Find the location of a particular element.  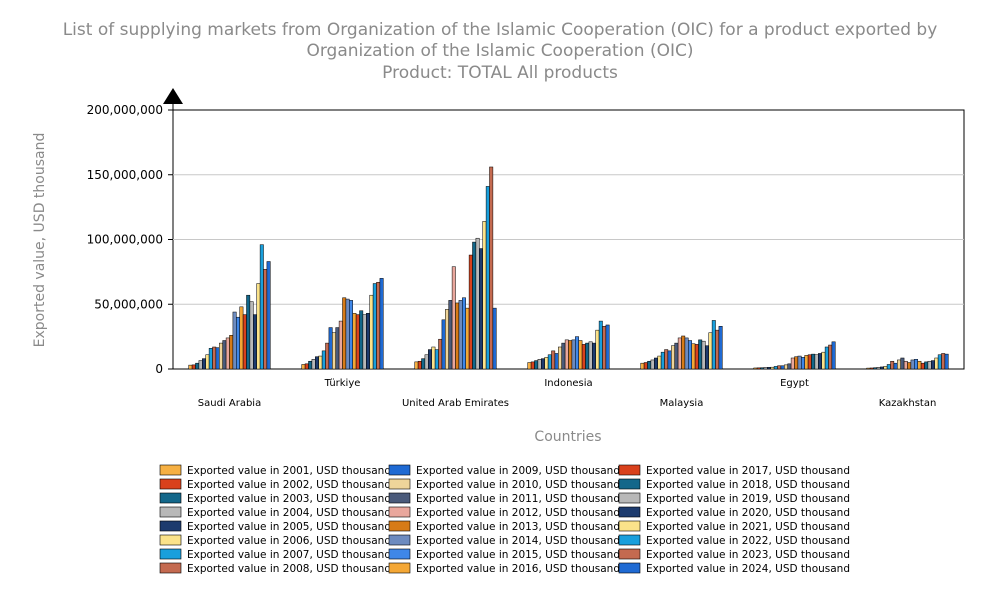

category-label: Egypt is located at coordinates (794, 383).